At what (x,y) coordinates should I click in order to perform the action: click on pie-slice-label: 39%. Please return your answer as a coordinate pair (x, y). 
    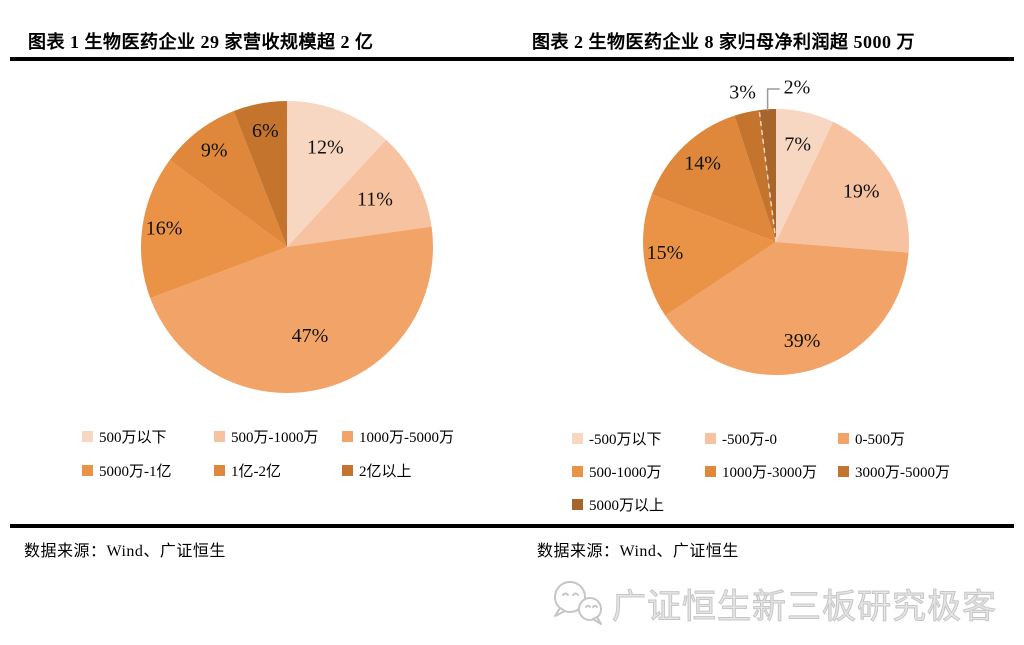
    Looking at the image, I should click on (802, 341).